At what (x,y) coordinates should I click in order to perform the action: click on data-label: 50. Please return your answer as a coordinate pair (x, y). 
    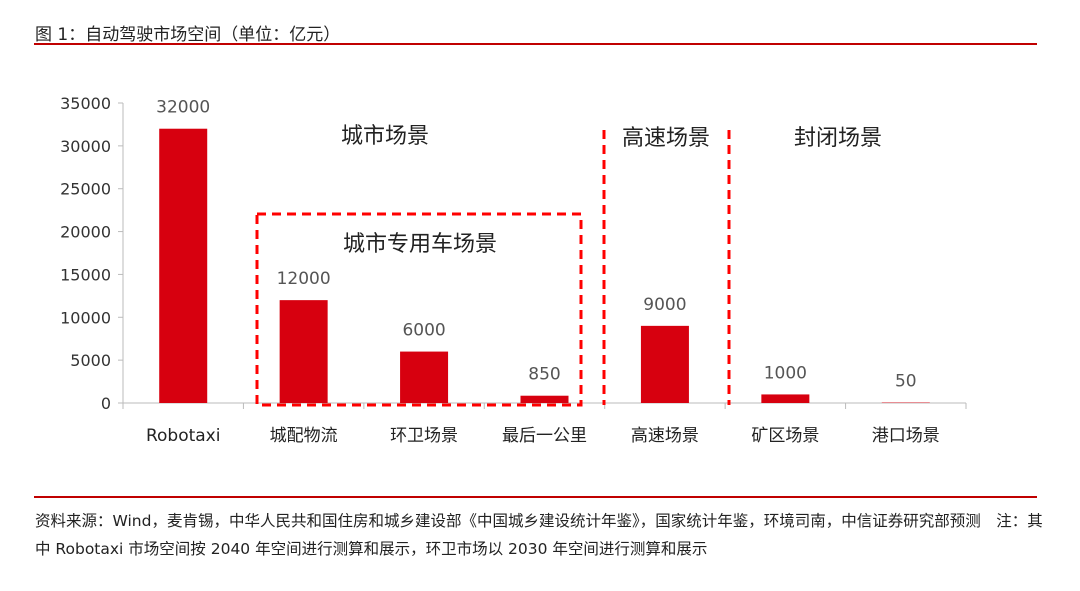
    Looking at the image, I should click on (906, 382).